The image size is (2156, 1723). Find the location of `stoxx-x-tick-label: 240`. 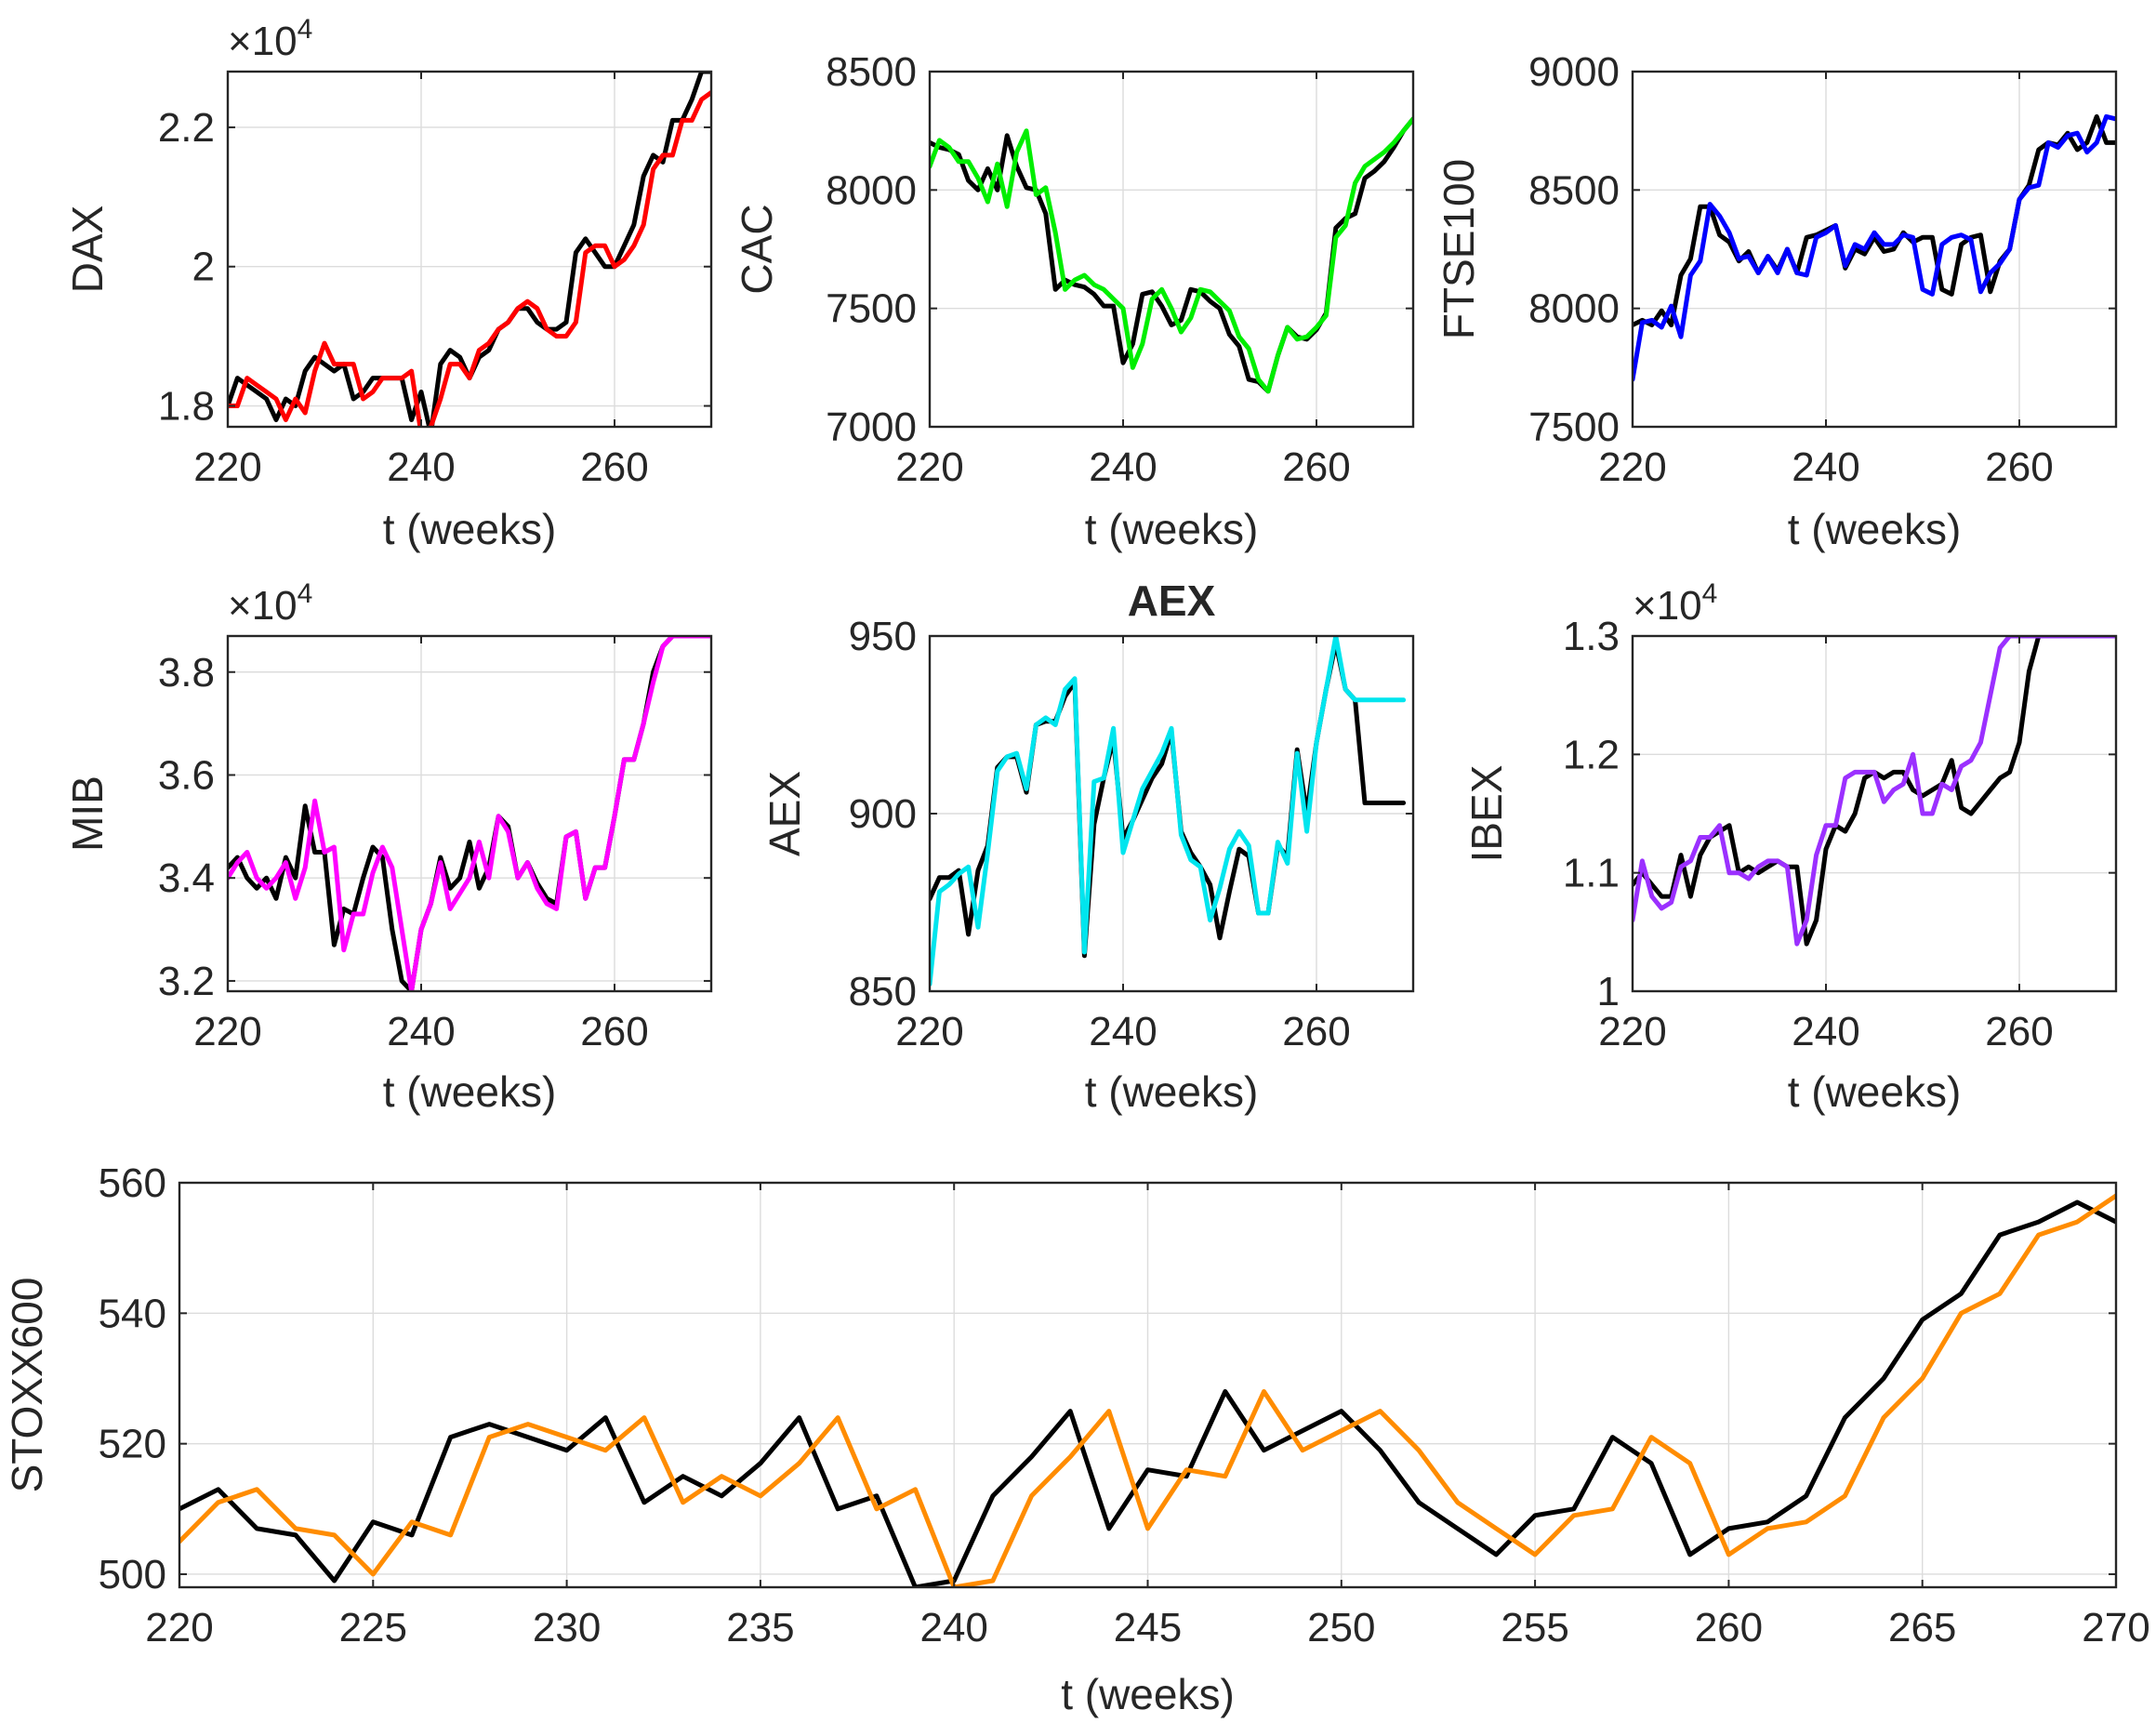

stoxx-x-tick-label: 240 is located at coordinates (953, 1627).